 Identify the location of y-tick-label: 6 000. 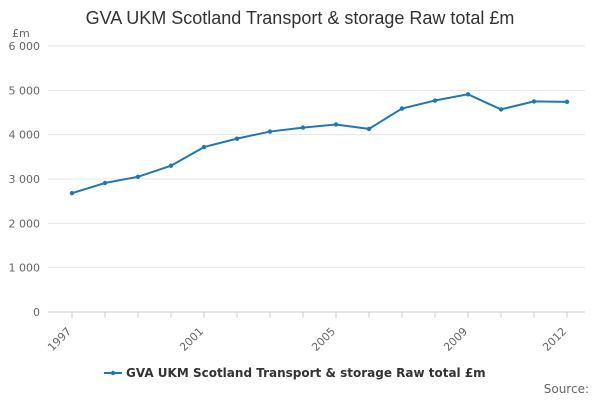
(25, 46).